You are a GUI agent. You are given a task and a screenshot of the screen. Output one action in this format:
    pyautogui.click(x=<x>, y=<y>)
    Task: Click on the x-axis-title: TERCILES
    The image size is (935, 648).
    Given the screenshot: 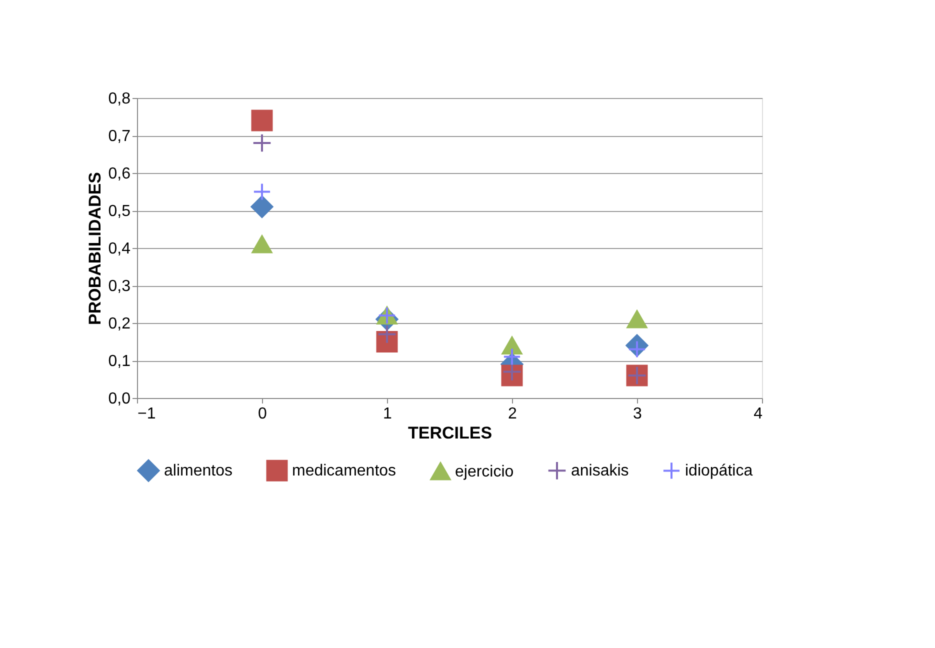 What is the action you would take?
    pyautogui.click(x=450, y=433)
    